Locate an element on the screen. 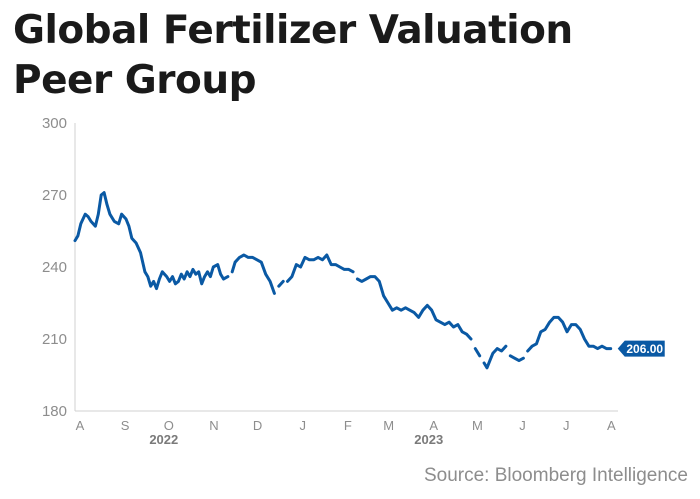 The height and width of the screenshot is (499, 700). x-tick-label: S is located at coordinates (125, 425).